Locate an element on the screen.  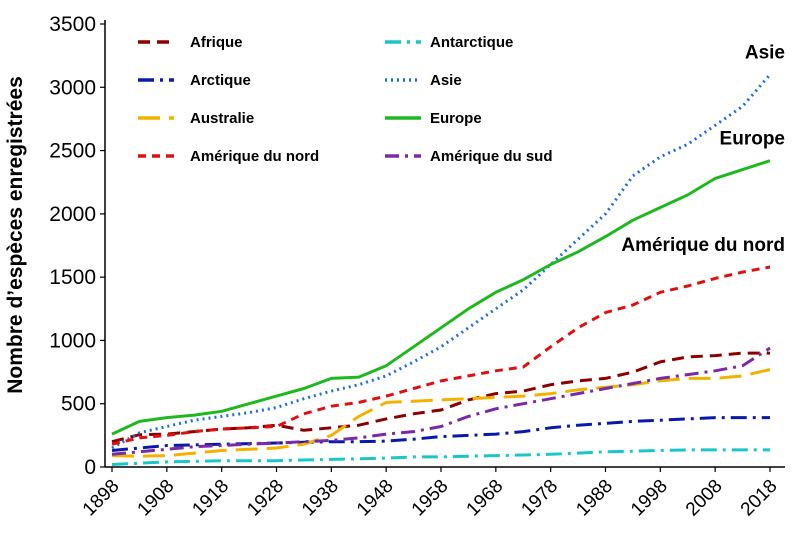
x-tick-label: 1978 is located at coordinates (539, 498).